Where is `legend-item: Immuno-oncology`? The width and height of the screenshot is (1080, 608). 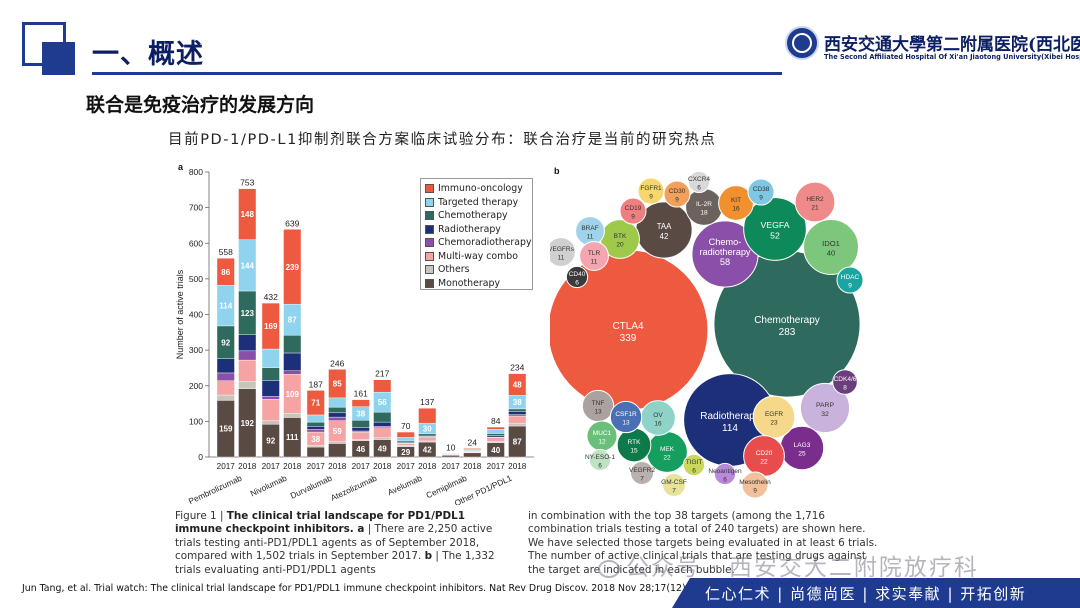
legend-item: Immuno-oncology is located at coordinates (476, 189).